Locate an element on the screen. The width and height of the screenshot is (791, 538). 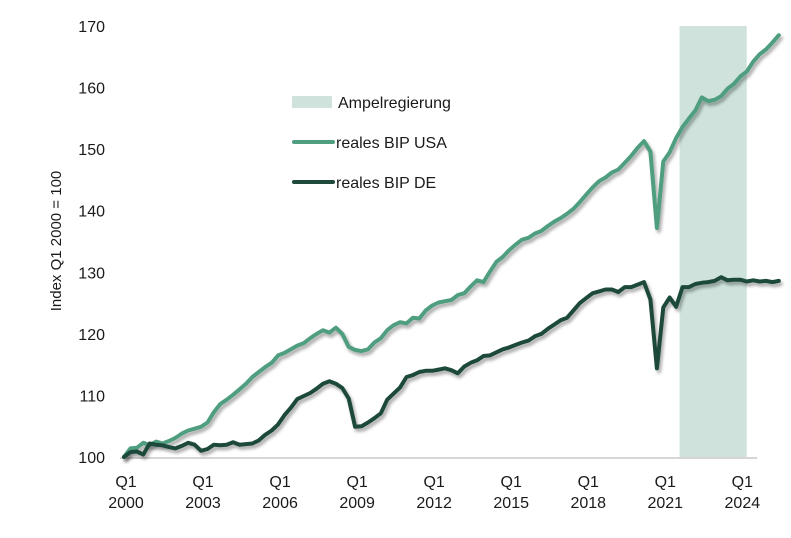
y-tick-label: 170 is located at coordinates (91, 27).